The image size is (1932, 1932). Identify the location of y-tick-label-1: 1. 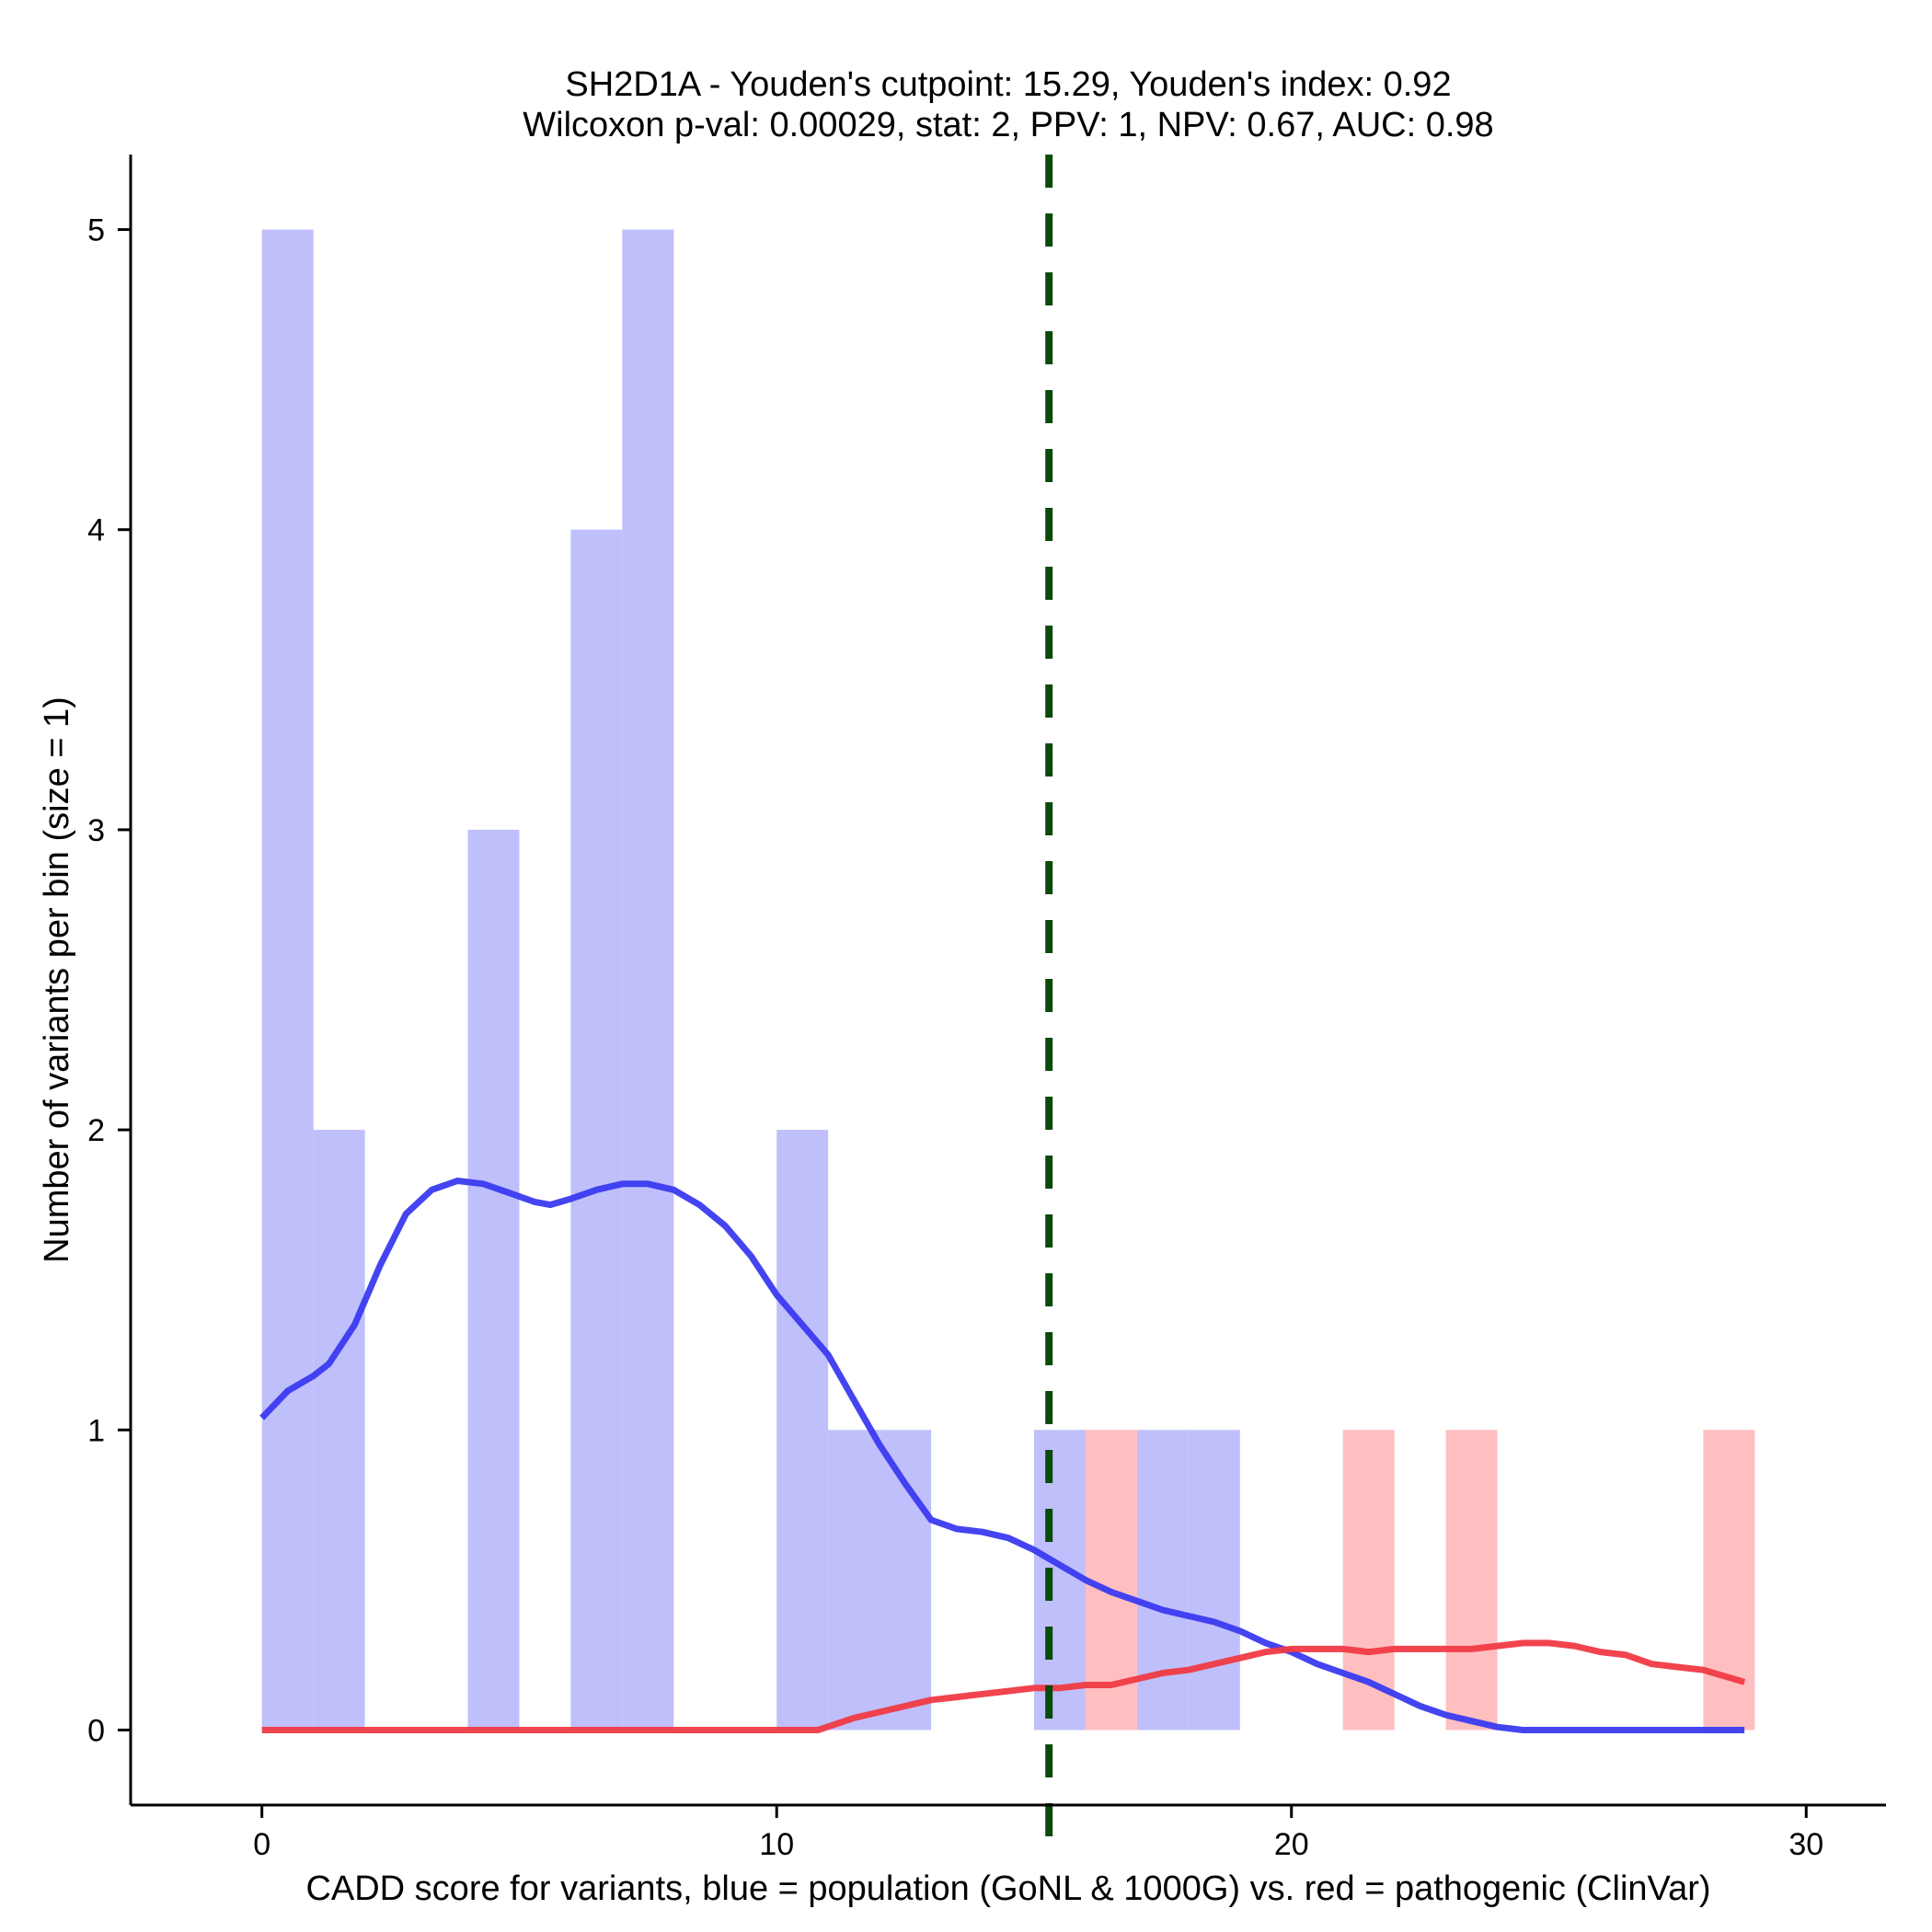
(96, 1430).